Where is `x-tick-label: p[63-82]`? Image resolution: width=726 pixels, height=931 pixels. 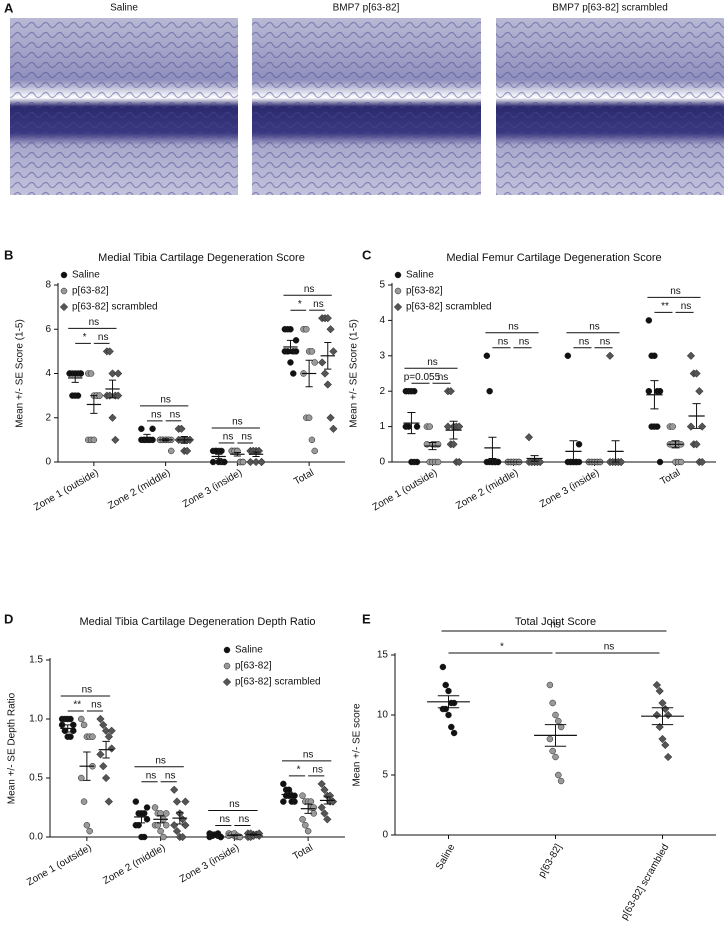 x-tick-label: p[63-82] is located at coordinates (551, 860).